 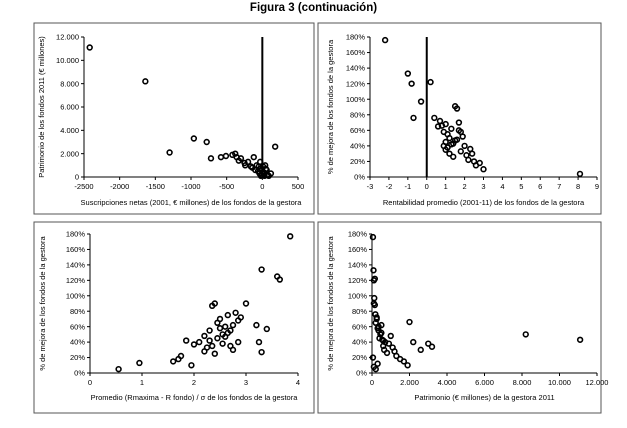 I want to click on x-tick-label: 10.000, so click(x=559, y=382).